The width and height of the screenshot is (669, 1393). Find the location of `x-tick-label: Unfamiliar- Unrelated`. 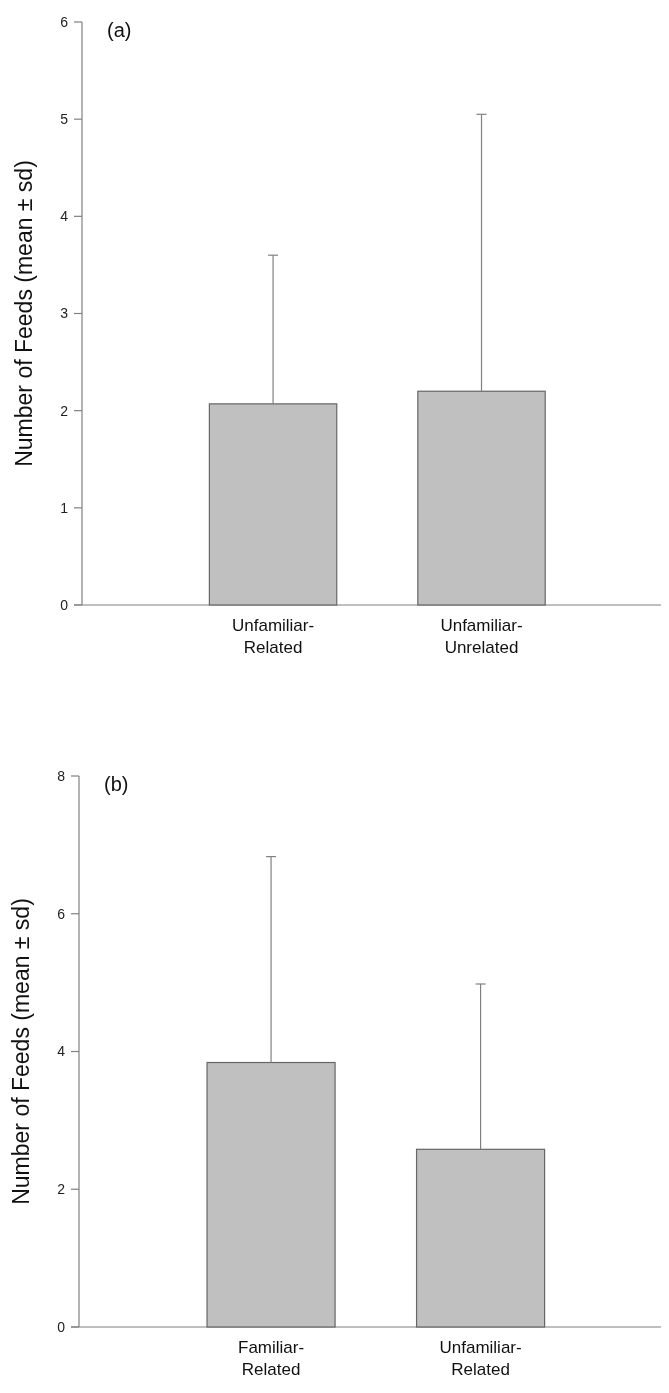

x-tick-label: Unfamiliar- Unrelated is located at coordinates (481, 636).